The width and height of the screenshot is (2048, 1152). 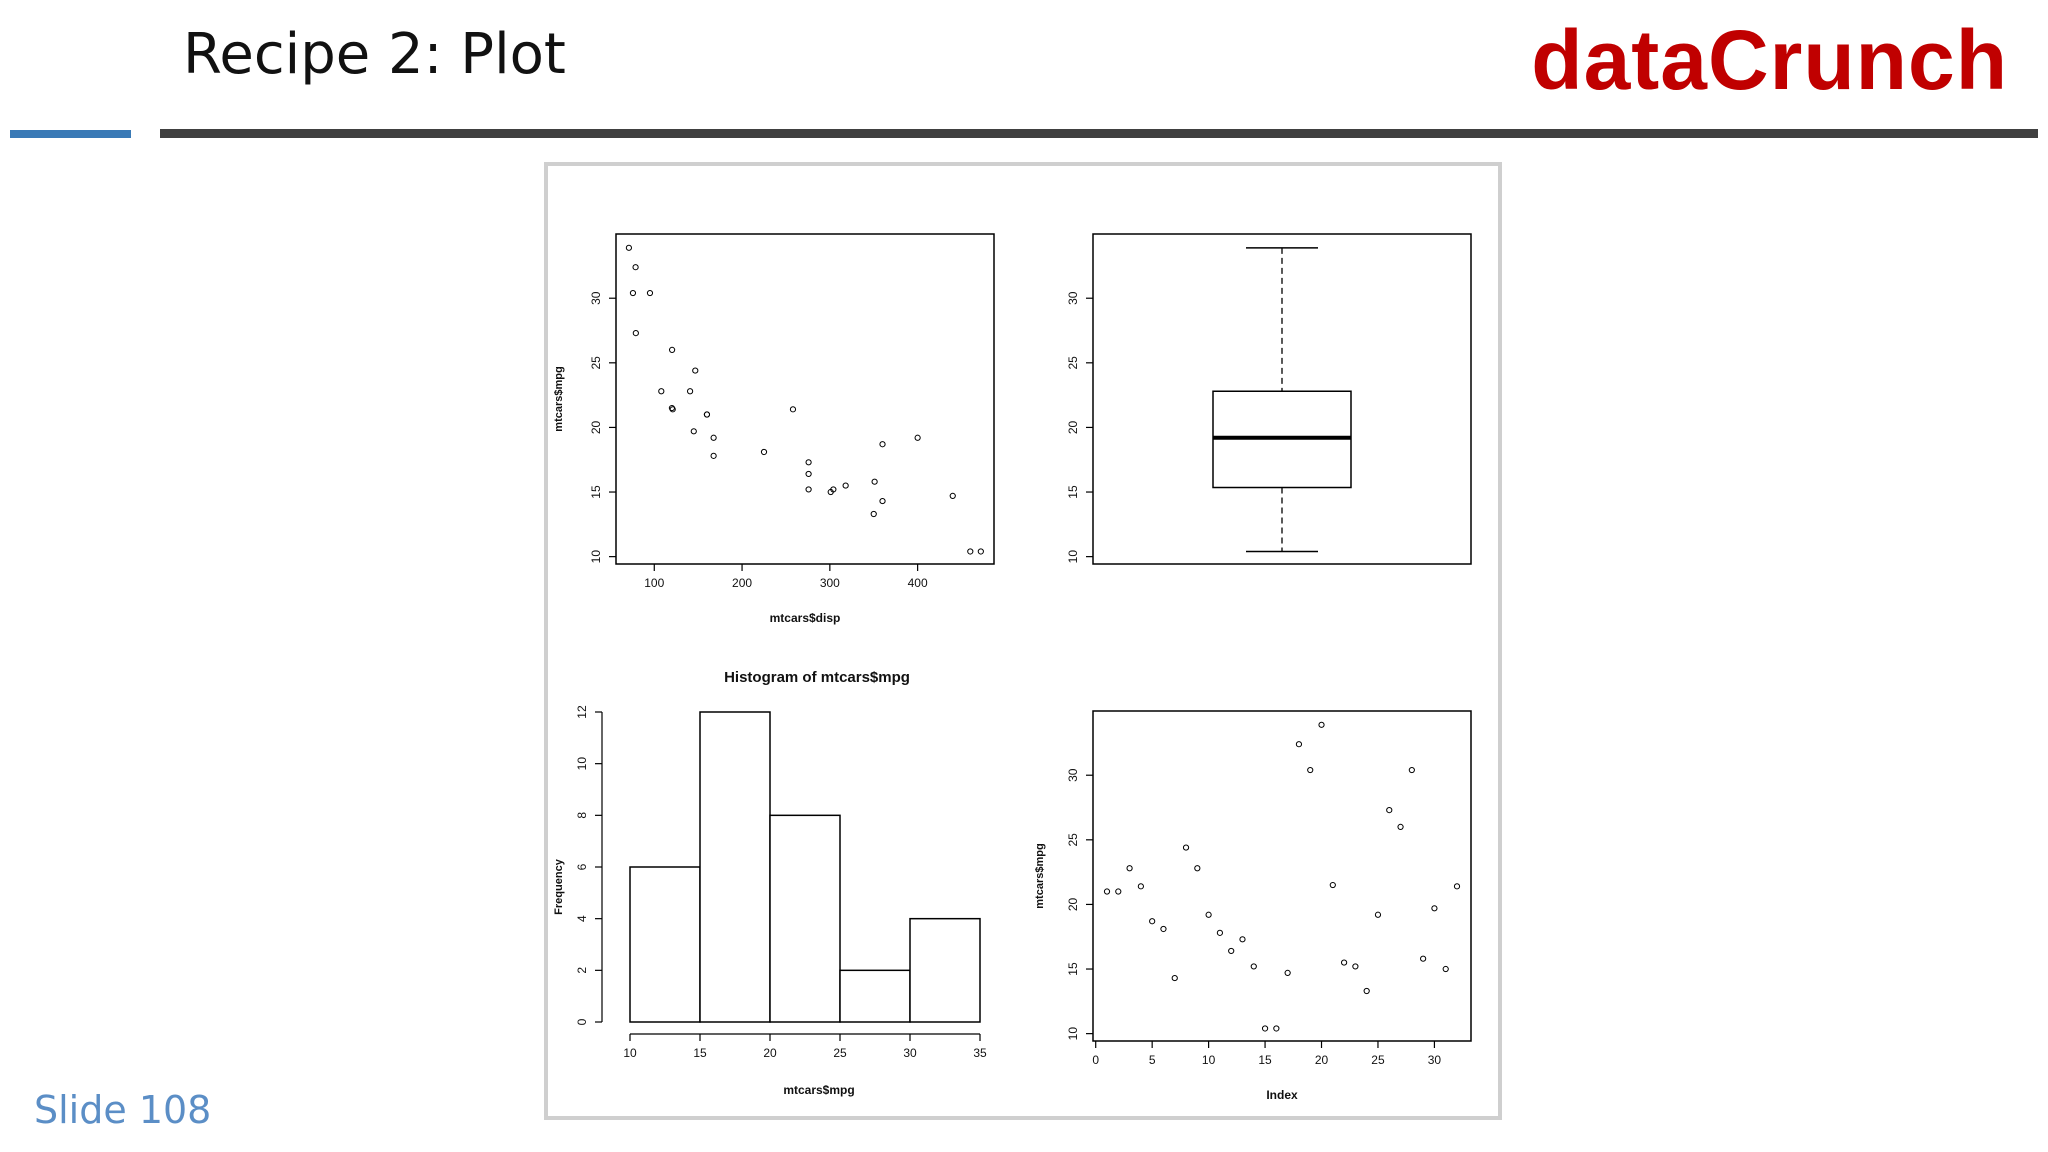 What do you see at coordinates (582, 712) in the screenshot?
I see `histogram-y-axis-tick-label: 12` at bounding box center [582, 712].